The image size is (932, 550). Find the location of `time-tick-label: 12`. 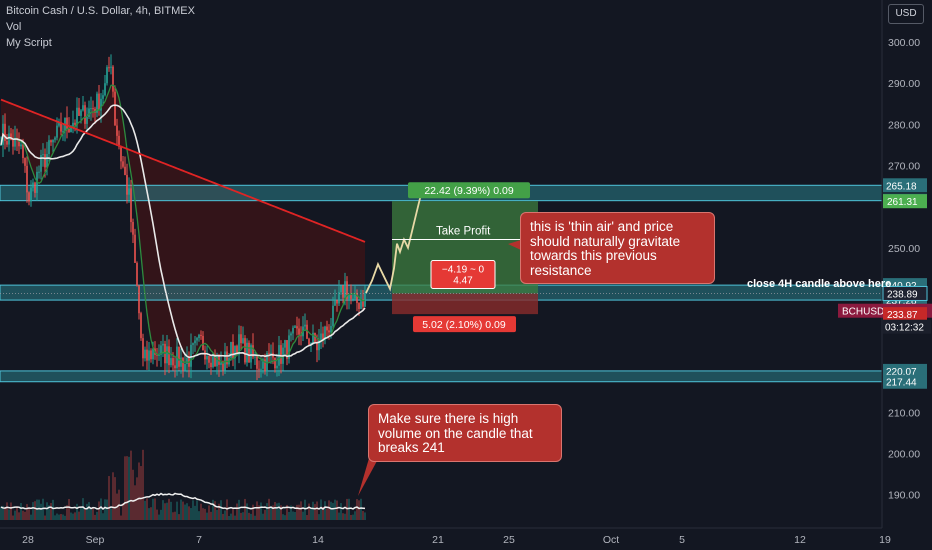

time-tick-label: 12 is located at coordinates (800, 540).